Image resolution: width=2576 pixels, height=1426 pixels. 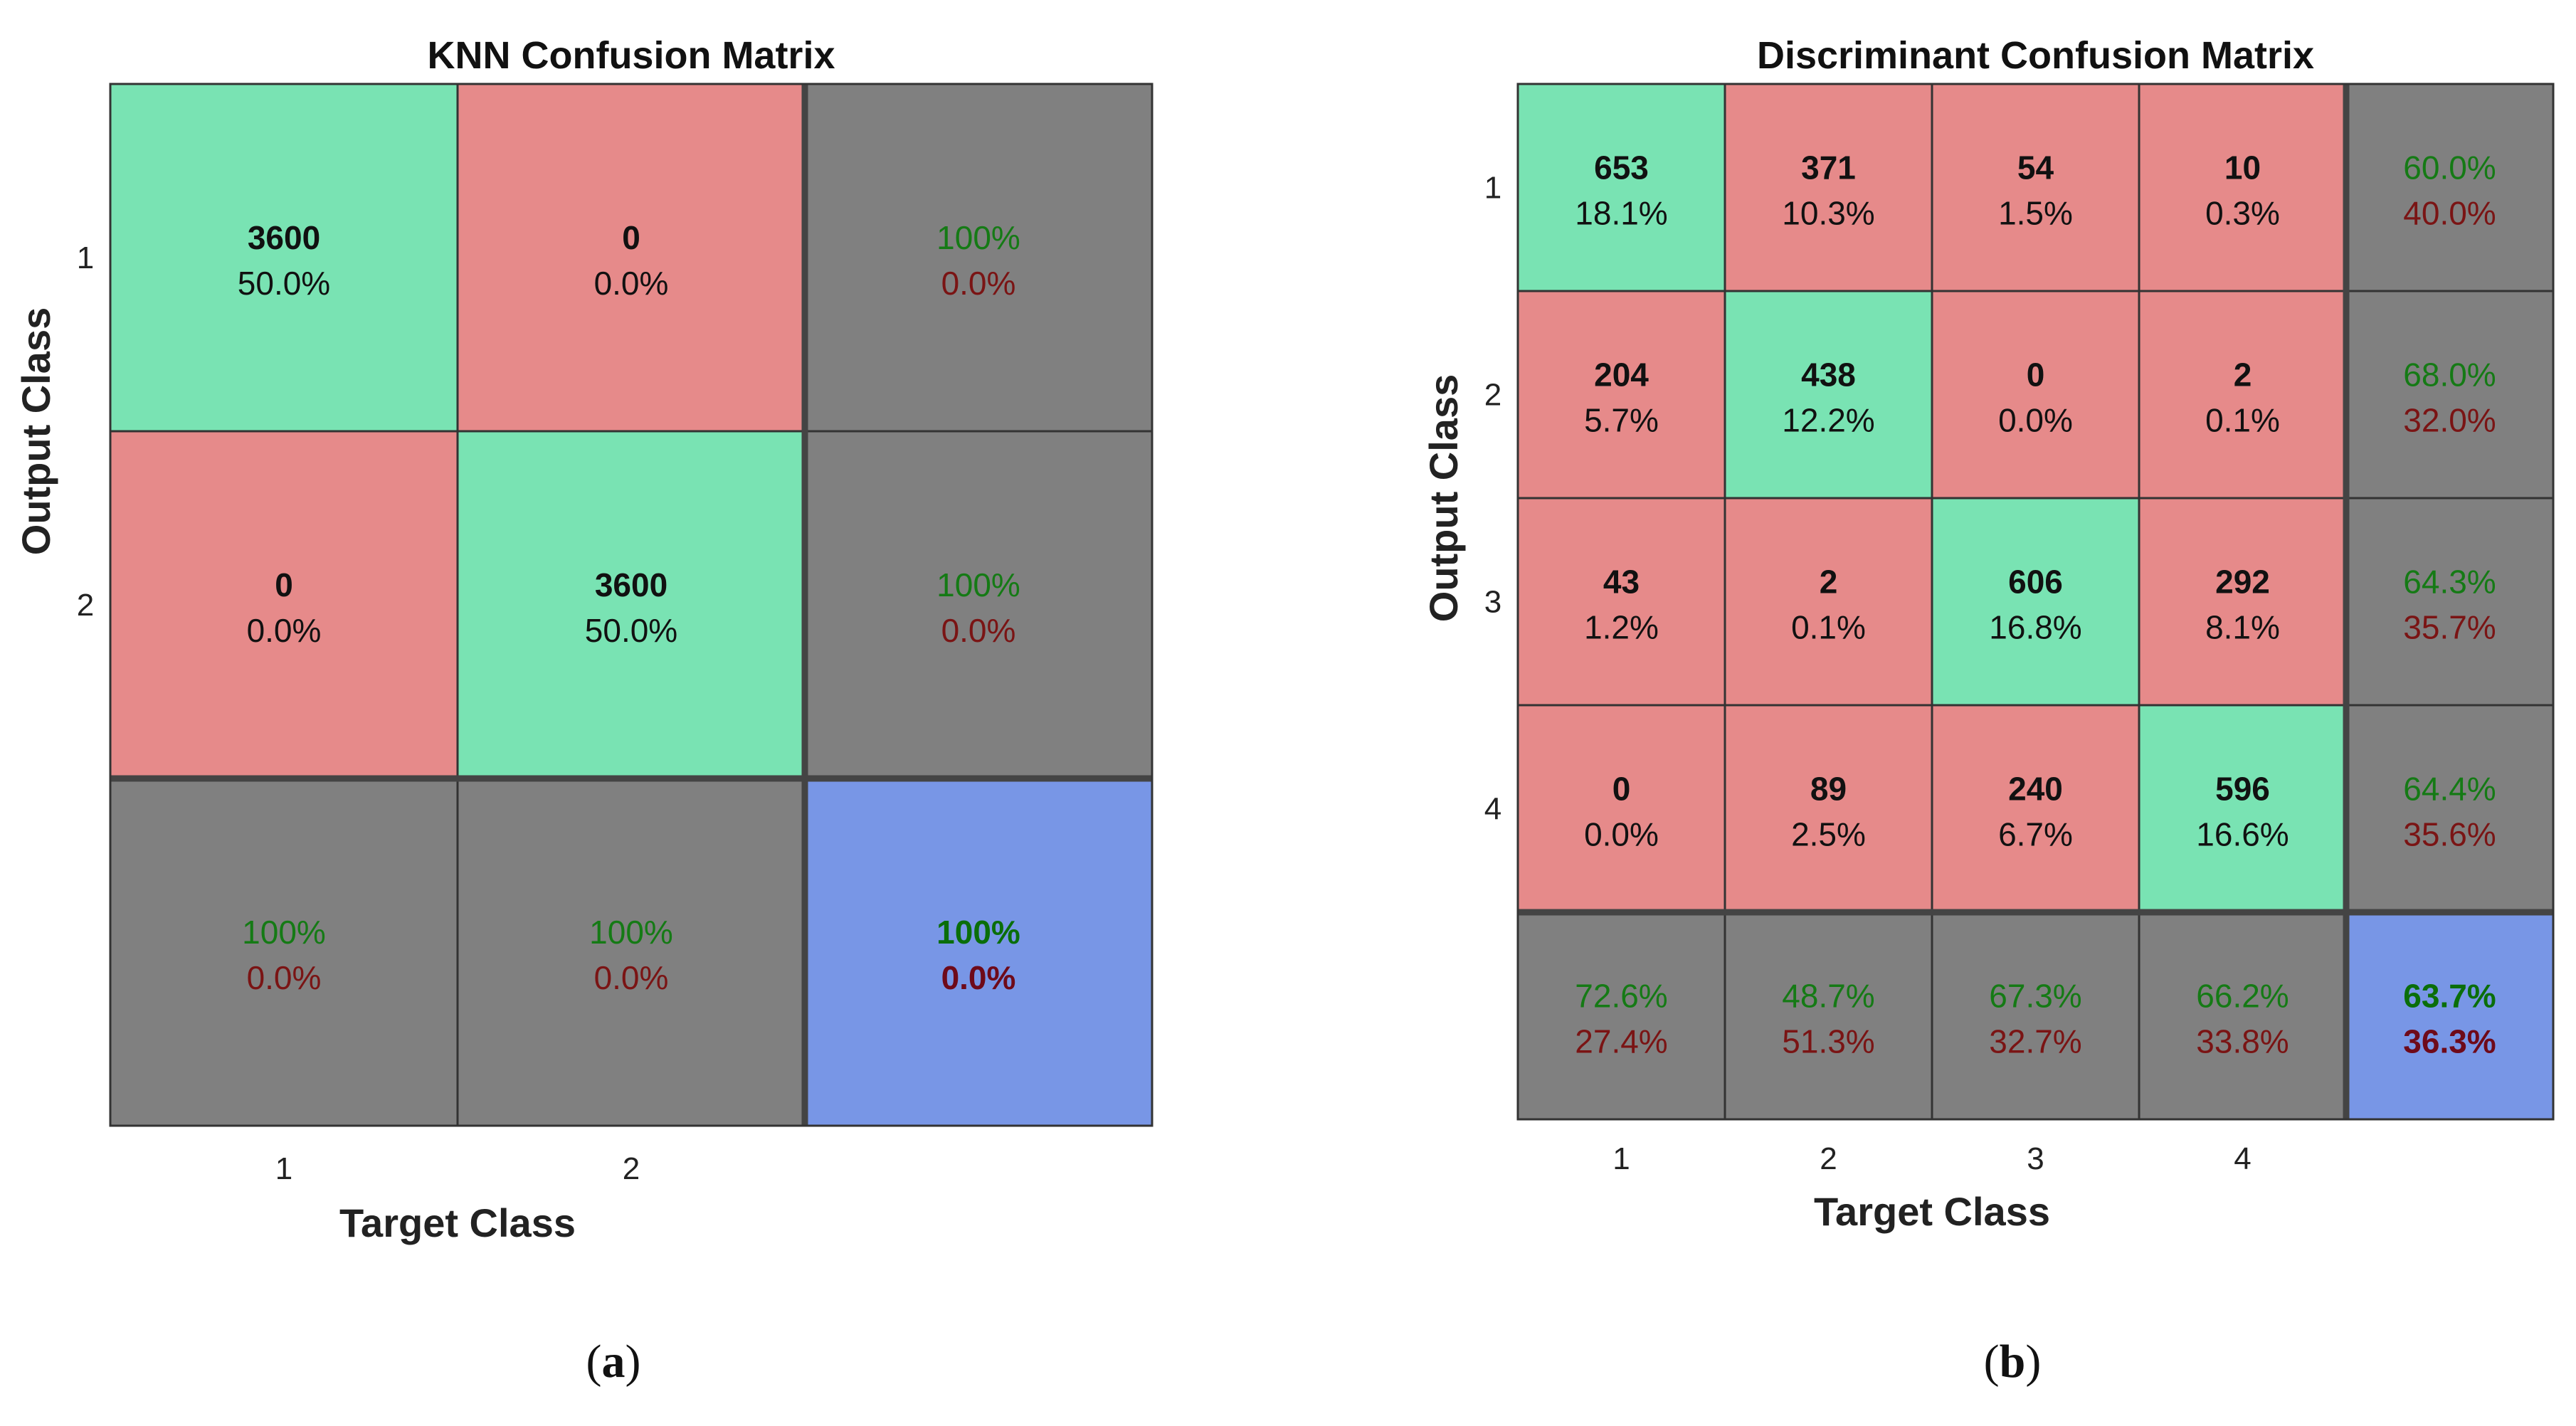 What do you see at coordinates (2035, 996) in the screenshot?
I see `column-recall: 67.3%` at bounding box center [2035, 996].